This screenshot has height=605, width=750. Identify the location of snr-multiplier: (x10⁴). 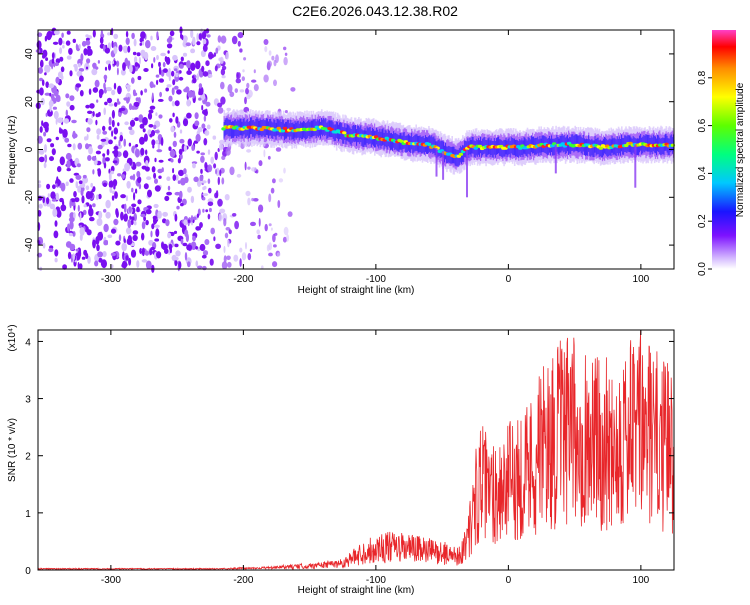
(12, 337).